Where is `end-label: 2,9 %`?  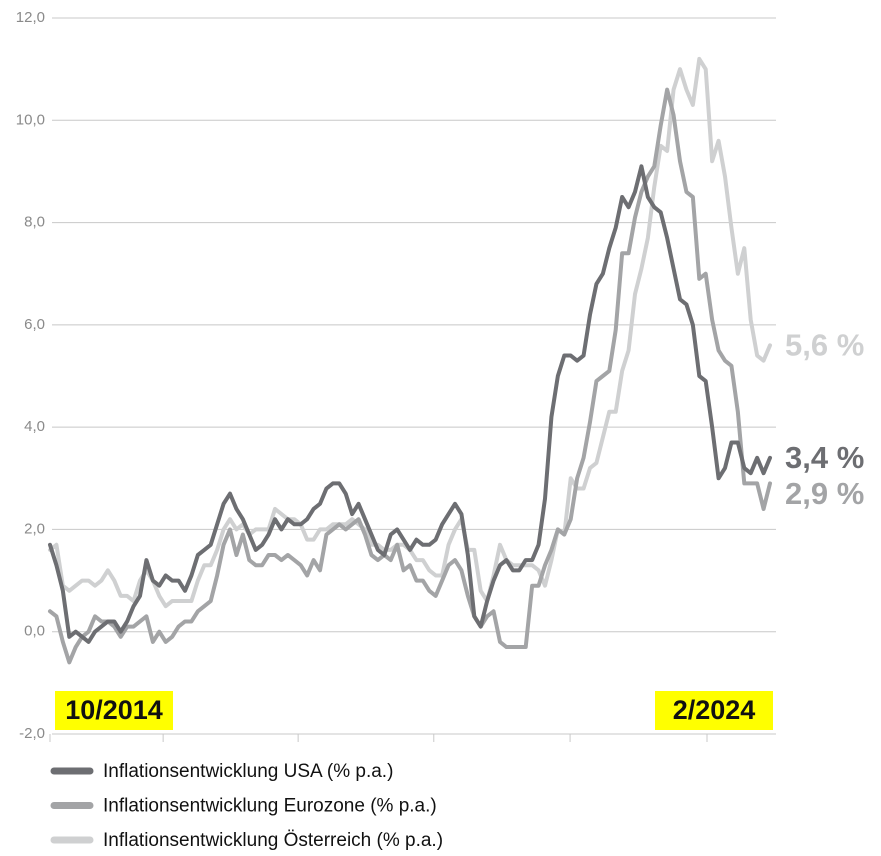 end-label: 2,9 % is located at coordinates (824, 493).